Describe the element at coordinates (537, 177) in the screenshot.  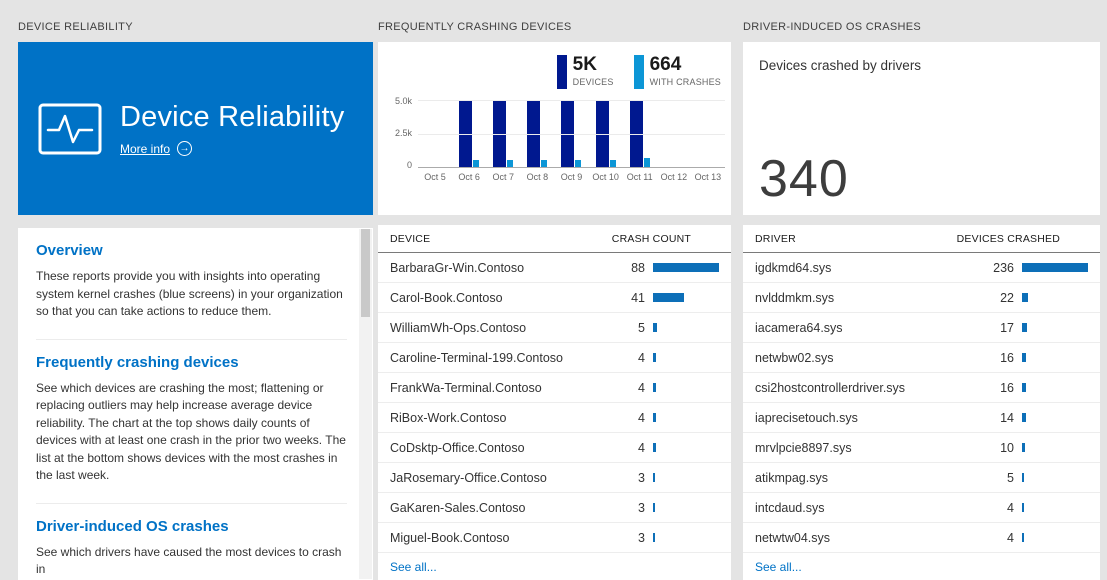
I see `x-axis-label: Oct 8` at that location.